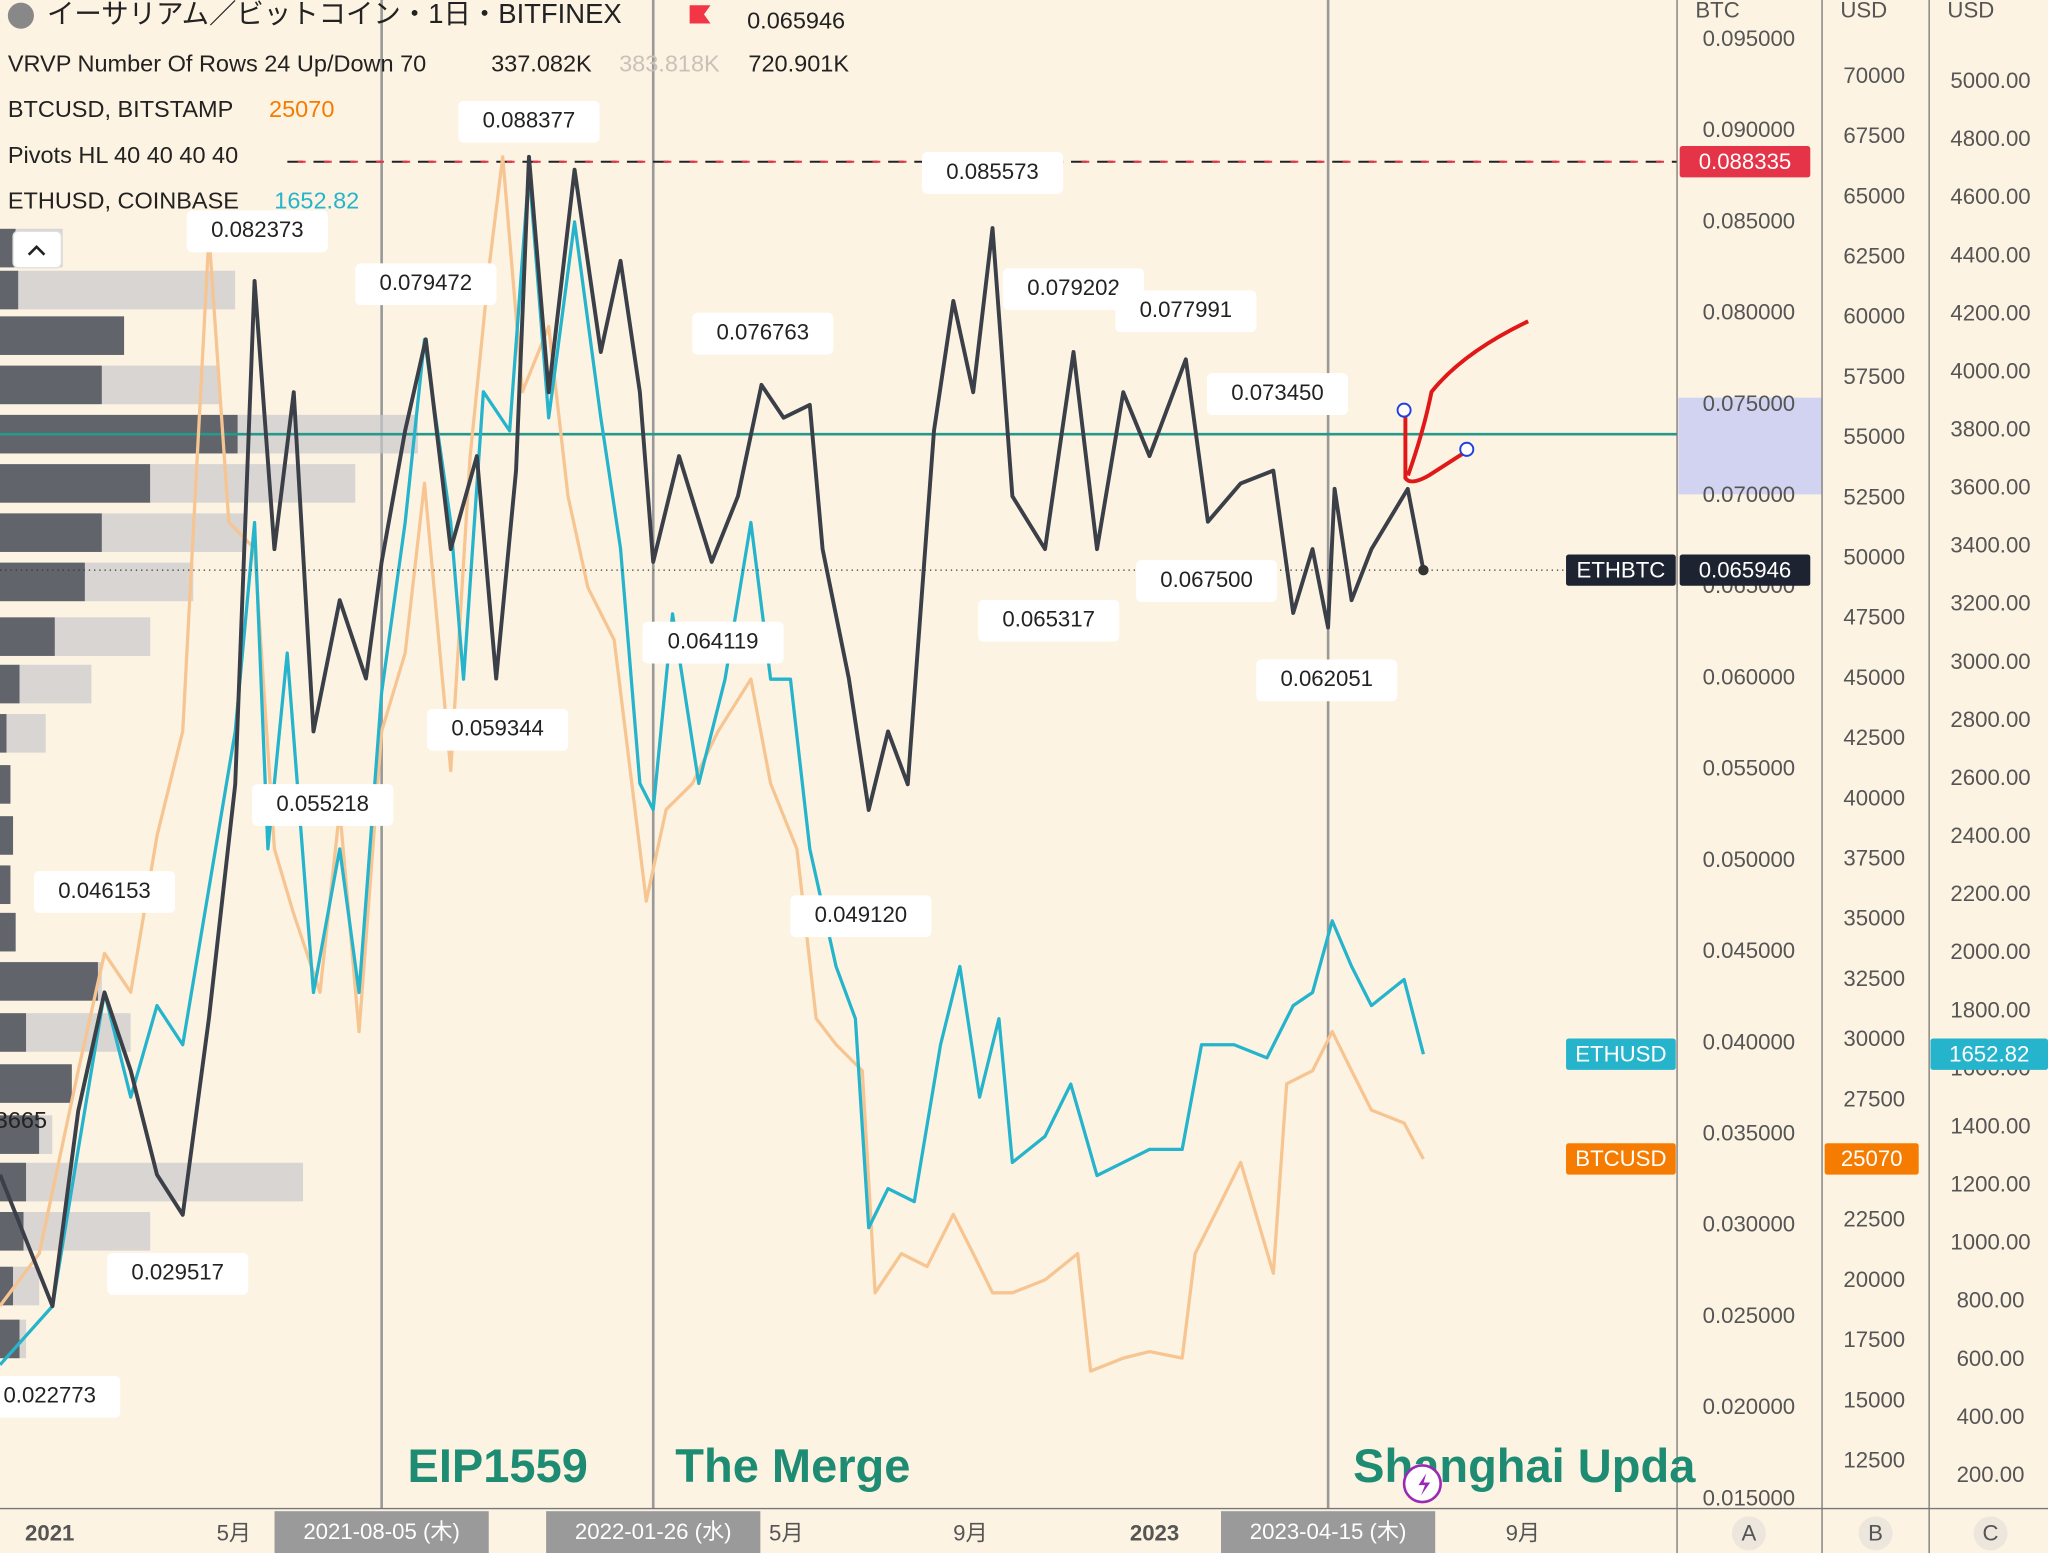 The height and width of the screenshot is (1553, 2048). Describe the element at coordinates (37, 249) in the screenshot. I see `collapse-button` at that location.